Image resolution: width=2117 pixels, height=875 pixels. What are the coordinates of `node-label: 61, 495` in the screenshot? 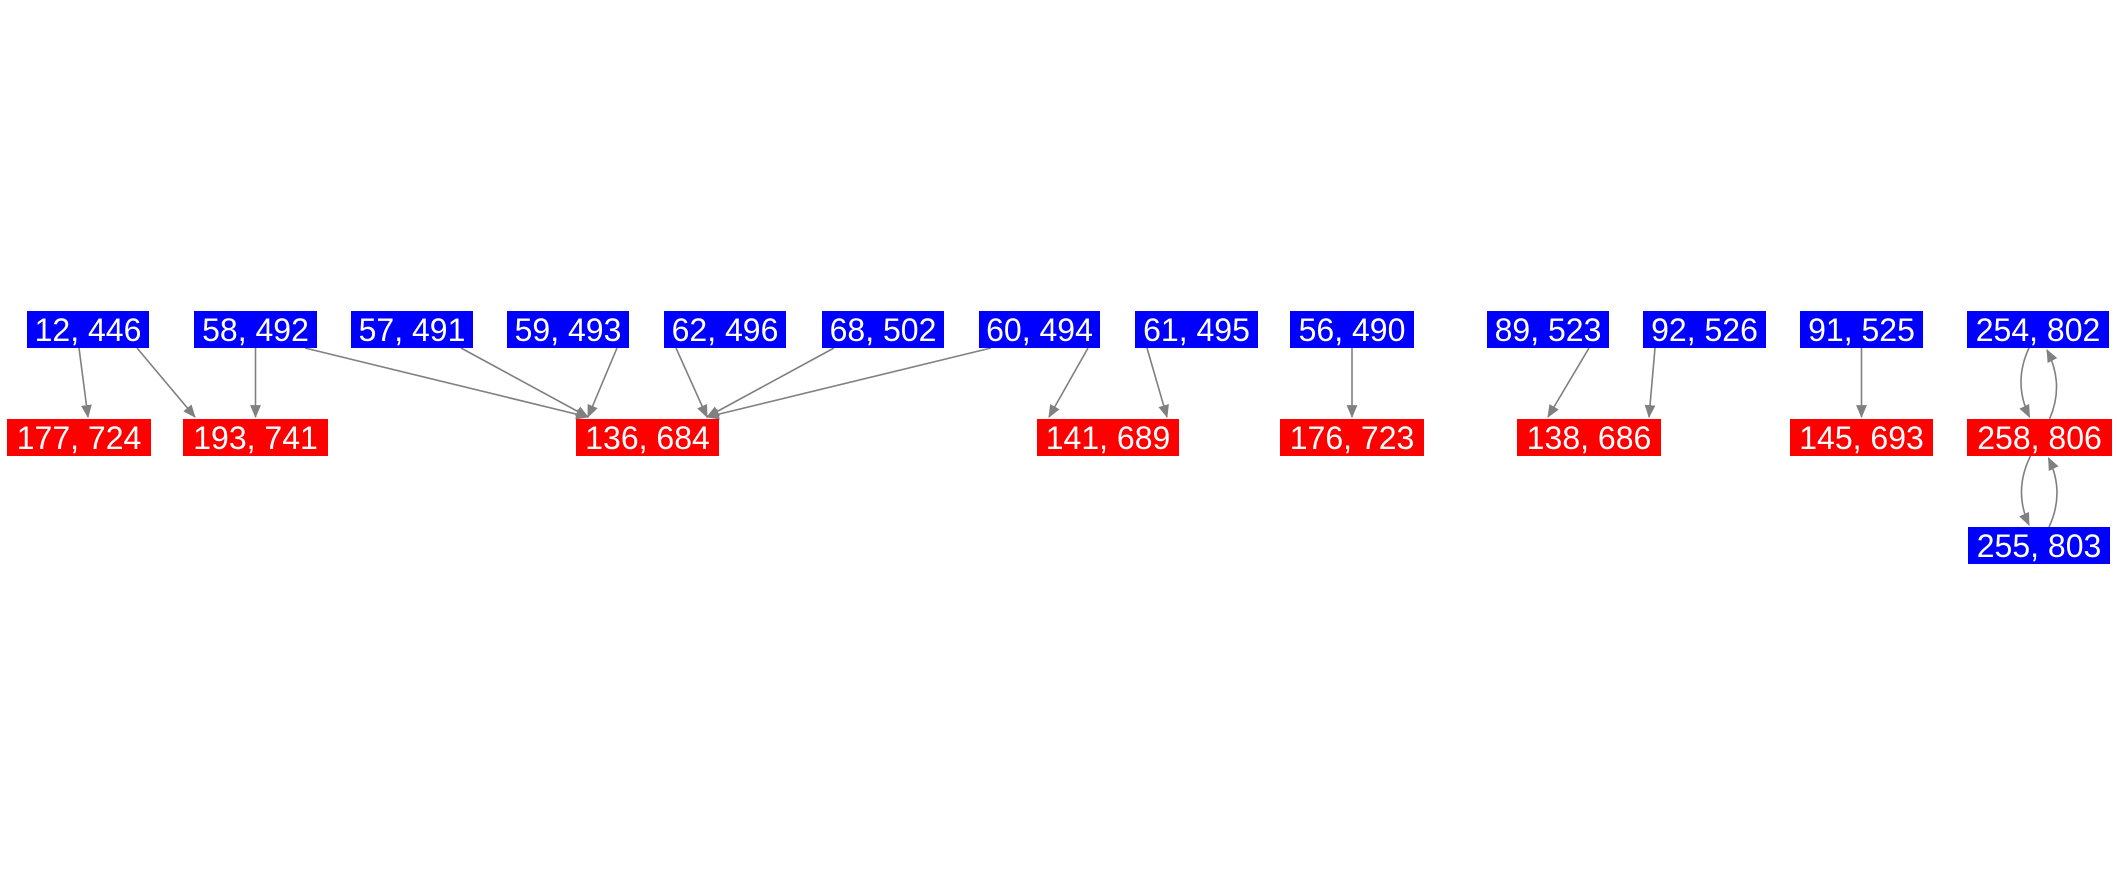 It's located at (1196, 329).